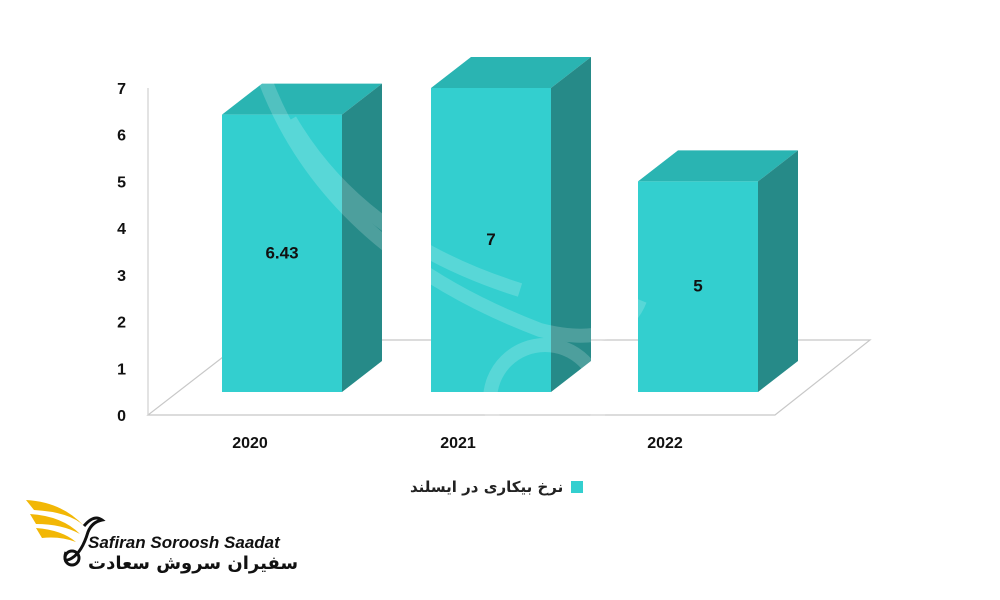 The image size is (1000, 600). Describe the element at coordinates (121, 89) in the screenshot. I see `y-tick-label: 7` at that location.